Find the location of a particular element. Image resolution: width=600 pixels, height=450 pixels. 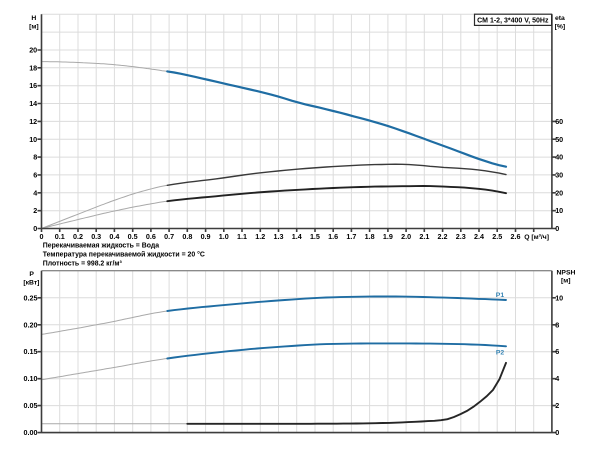

svg-text: 1.5 is located at coordinates (315, 236).